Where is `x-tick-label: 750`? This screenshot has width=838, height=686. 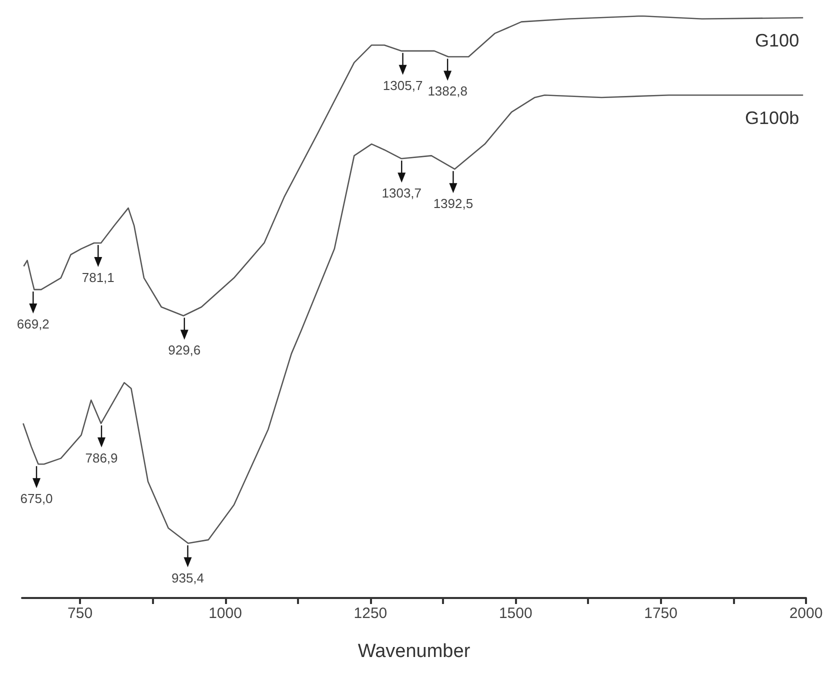
x-tick-label: 750 is located at coordinates (80, 613).